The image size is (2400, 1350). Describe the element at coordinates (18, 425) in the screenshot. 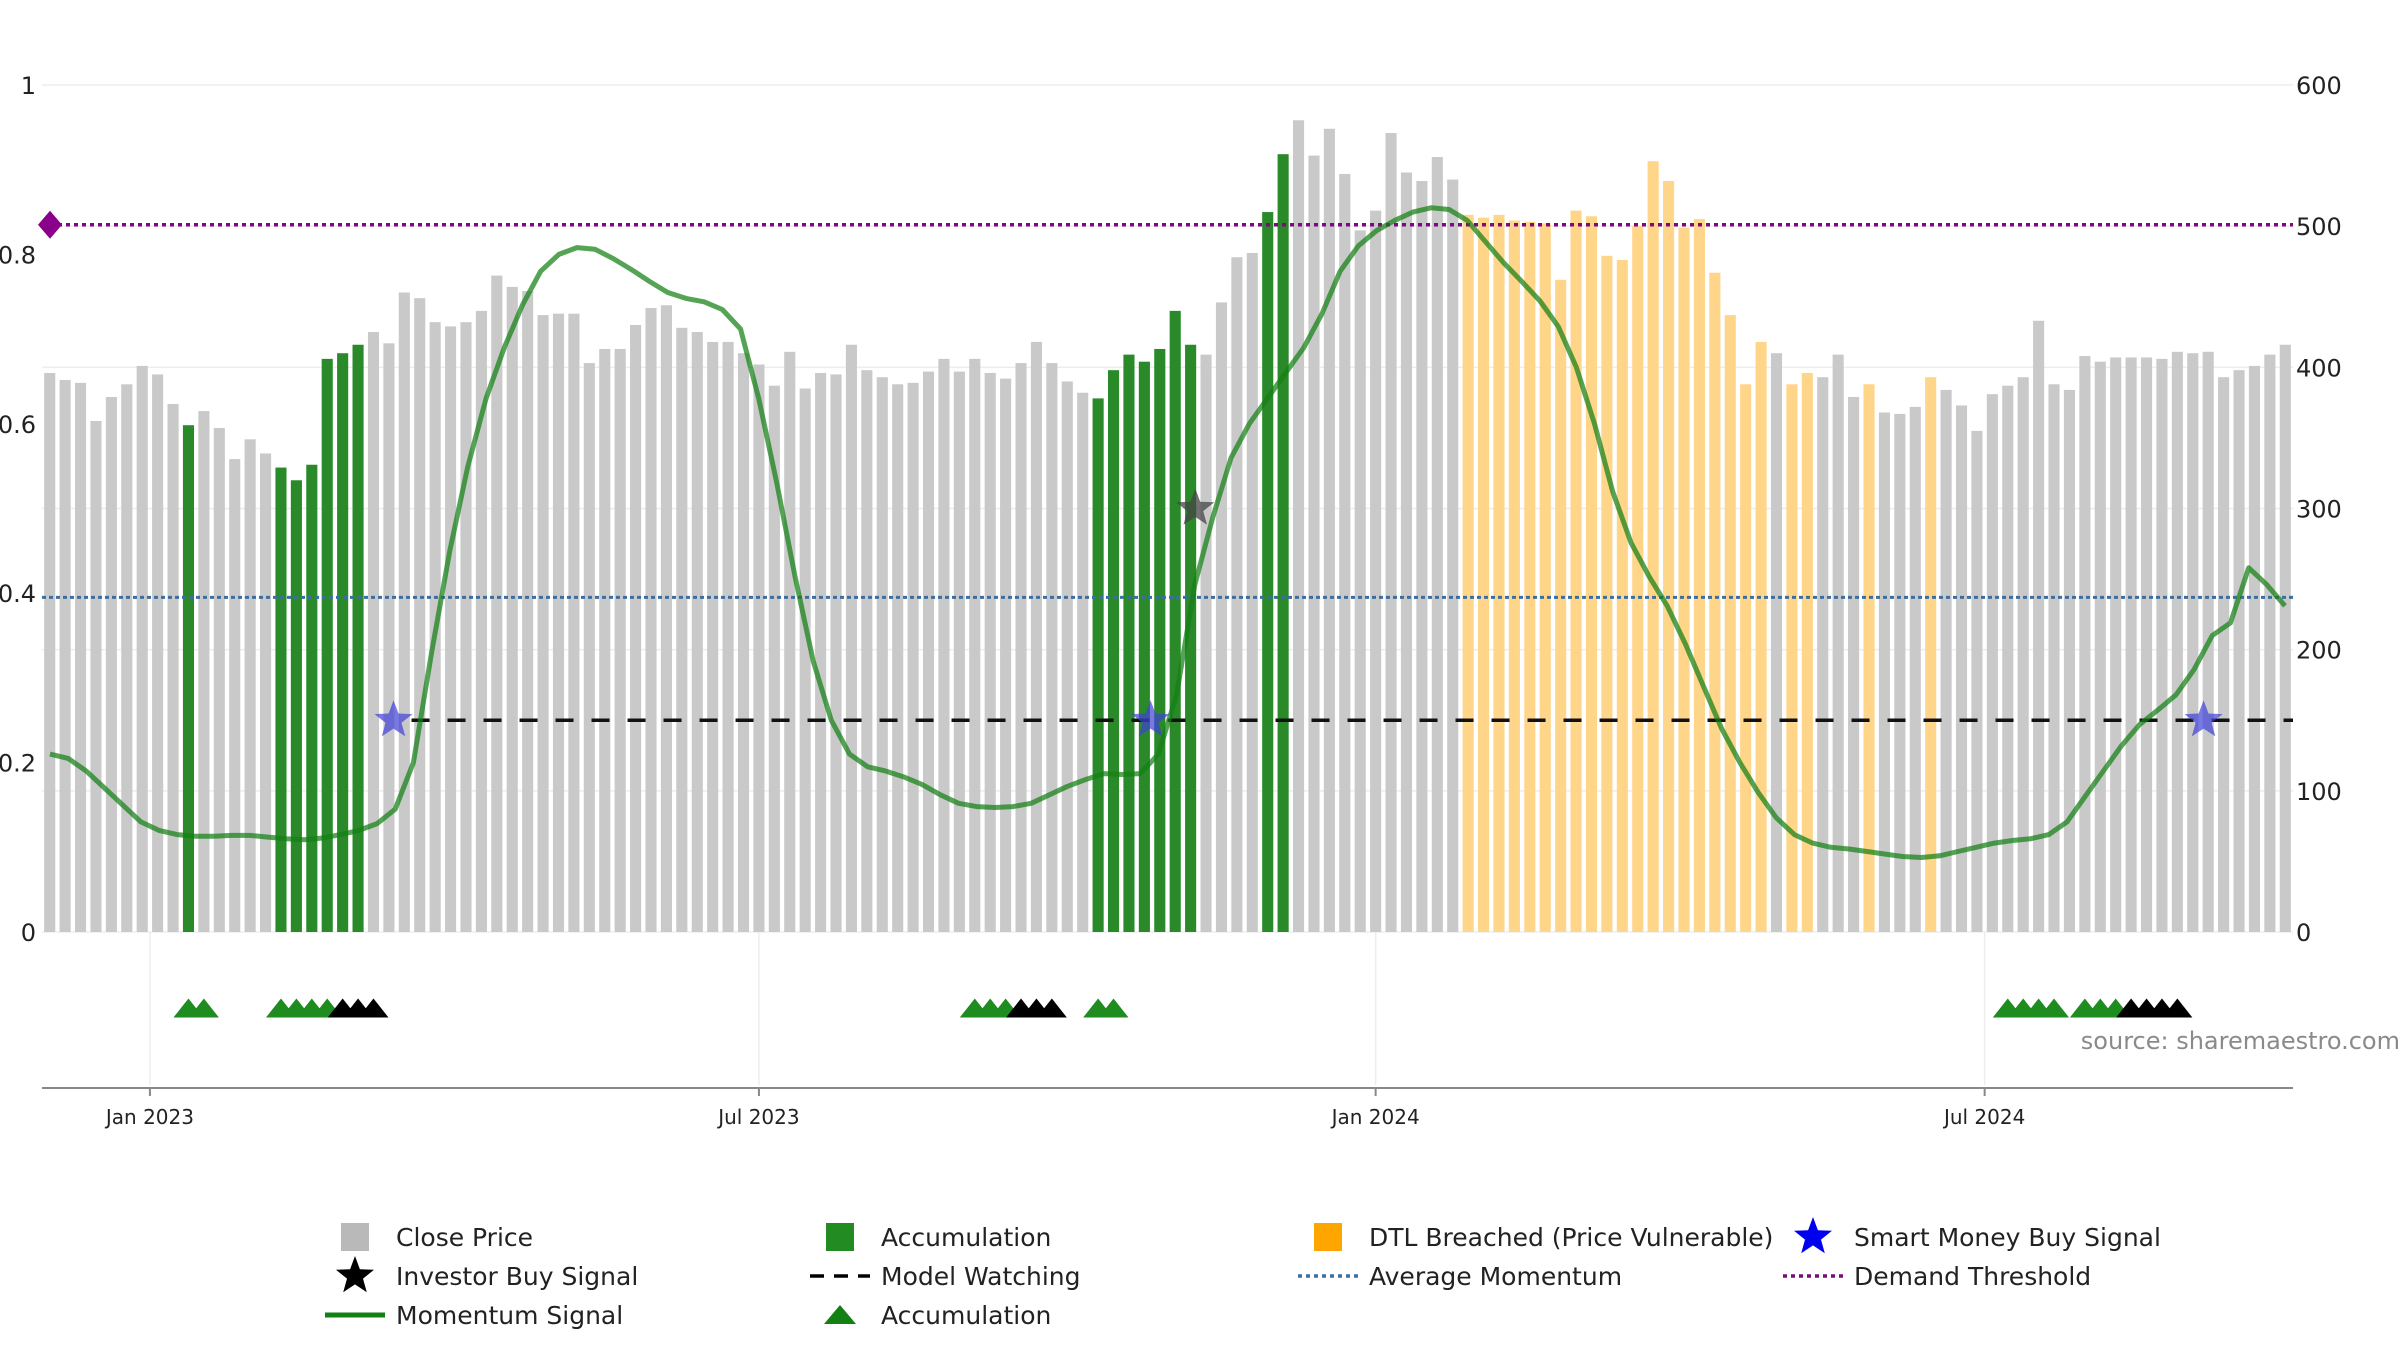

I see `y-left-tick-label: 0.6` at that location.